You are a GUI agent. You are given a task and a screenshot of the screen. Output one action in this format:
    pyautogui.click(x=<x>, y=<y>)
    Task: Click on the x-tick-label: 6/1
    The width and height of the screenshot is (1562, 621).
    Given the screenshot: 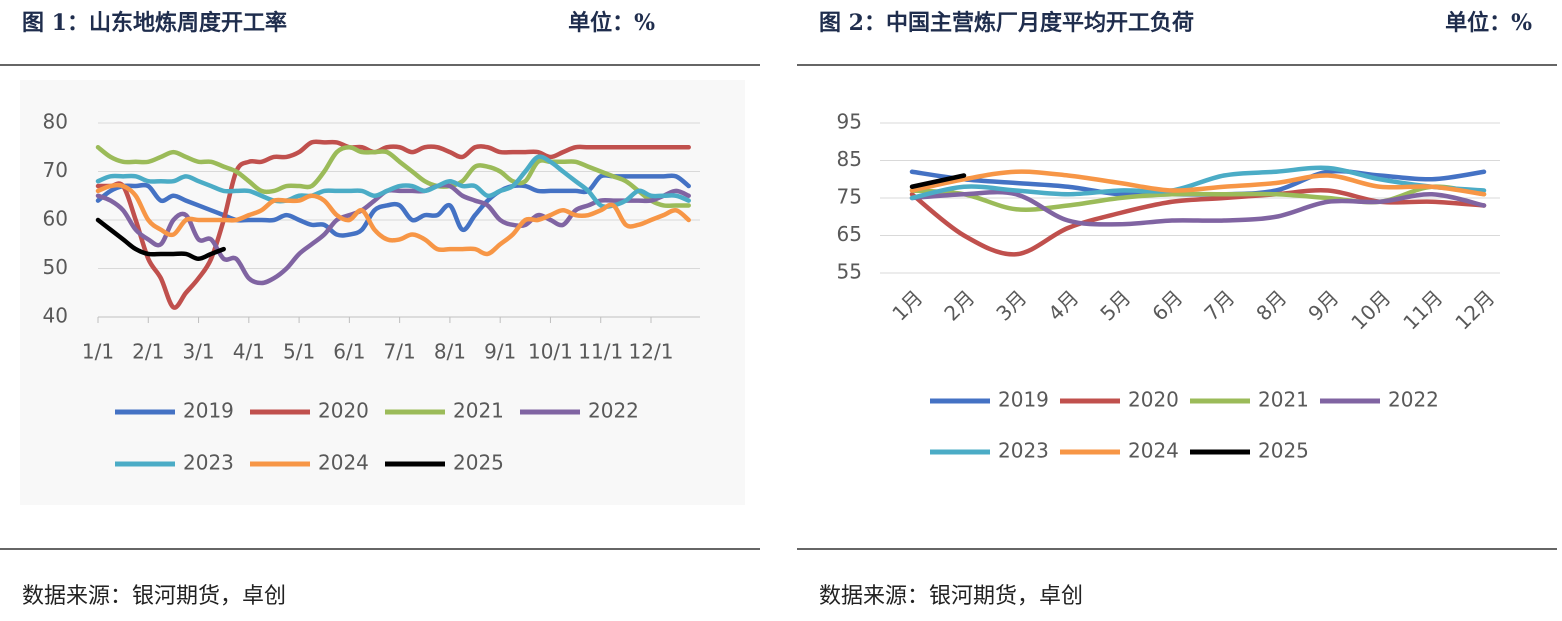 What is the action you would take?
    pyautogui.click(x=349, y=352)
    